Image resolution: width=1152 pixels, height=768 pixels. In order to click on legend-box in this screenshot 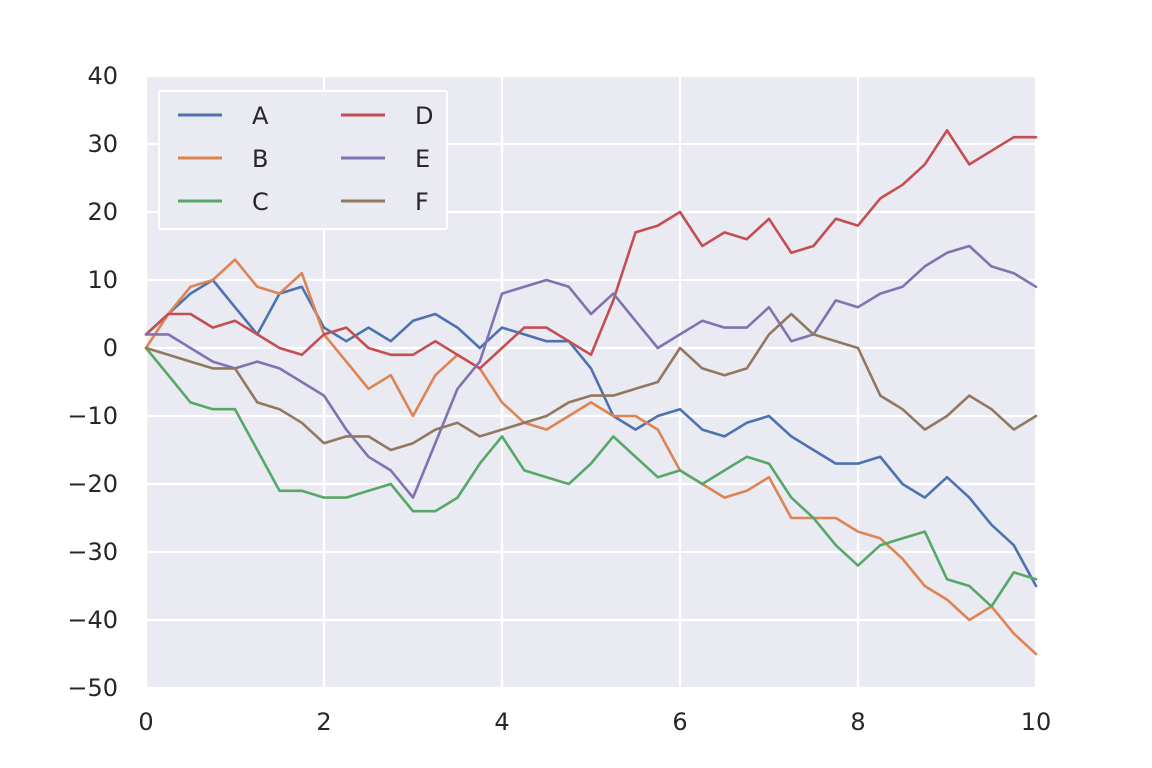, I will do `click(303, 160)`.